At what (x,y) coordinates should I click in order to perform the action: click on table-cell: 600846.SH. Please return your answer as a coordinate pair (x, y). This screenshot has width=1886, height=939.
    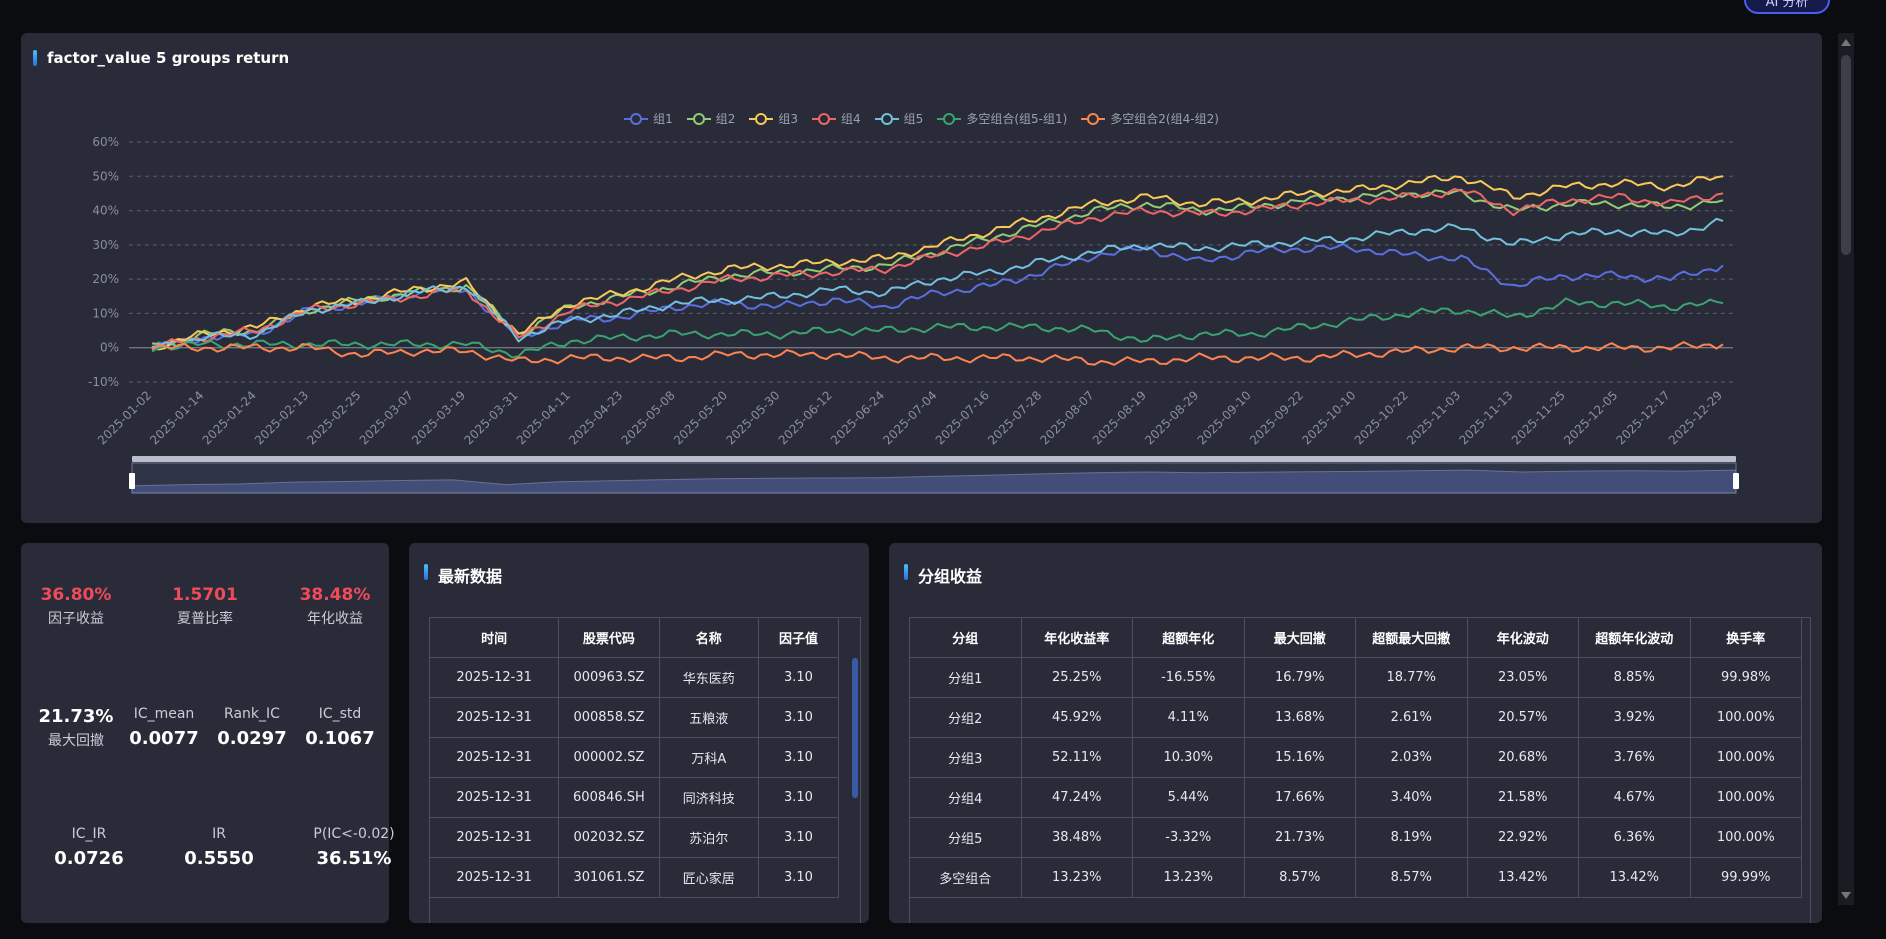
    Looking at the image, I should click on (609, 797).